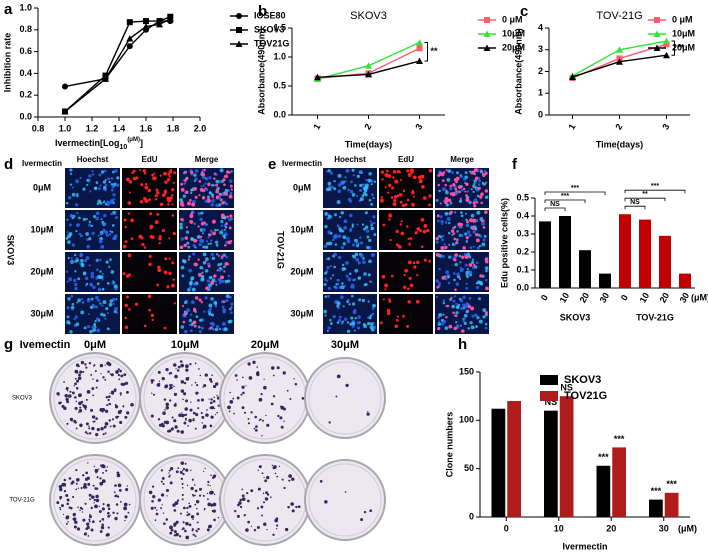 The height and width of the screenshot is (553, 708). Describe the element at coordinates (279, 56) in the screenshot. I see `y-tick-label: 1.0` at that location.